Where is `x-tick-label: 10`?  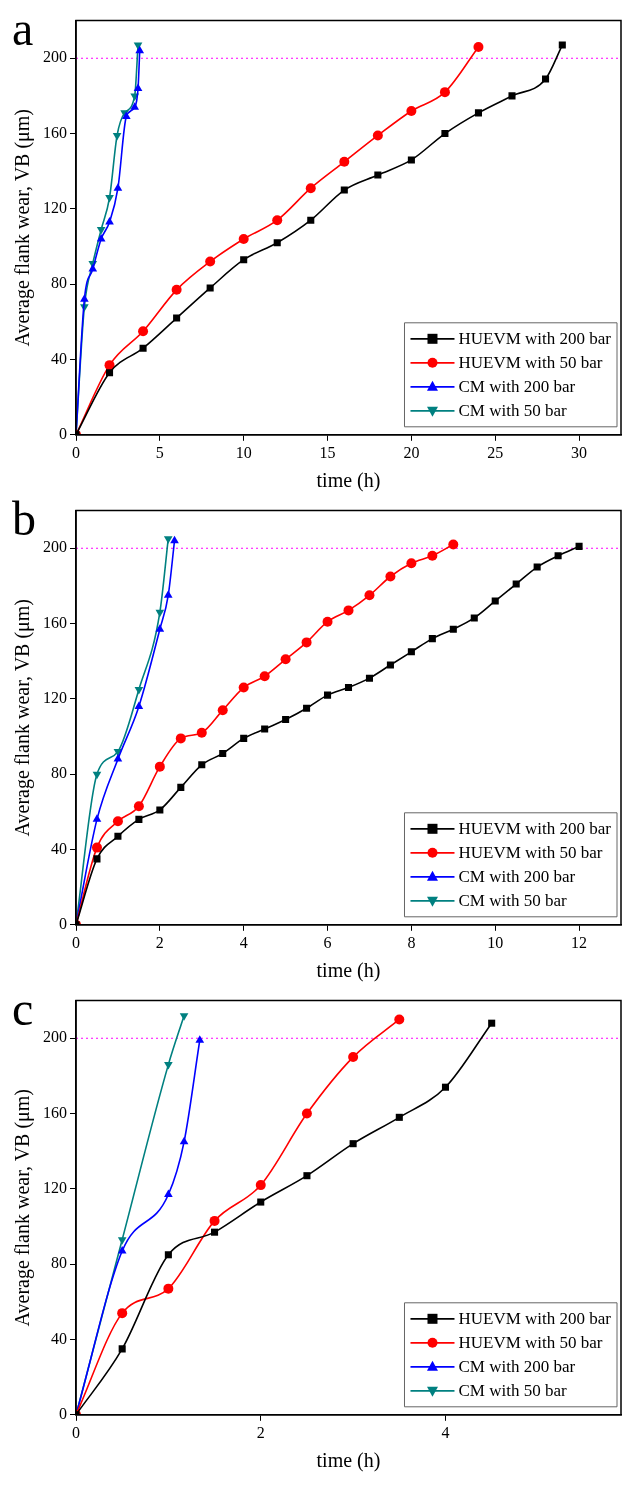
x-tick-label: 10 is located at coordinates (243, 452).